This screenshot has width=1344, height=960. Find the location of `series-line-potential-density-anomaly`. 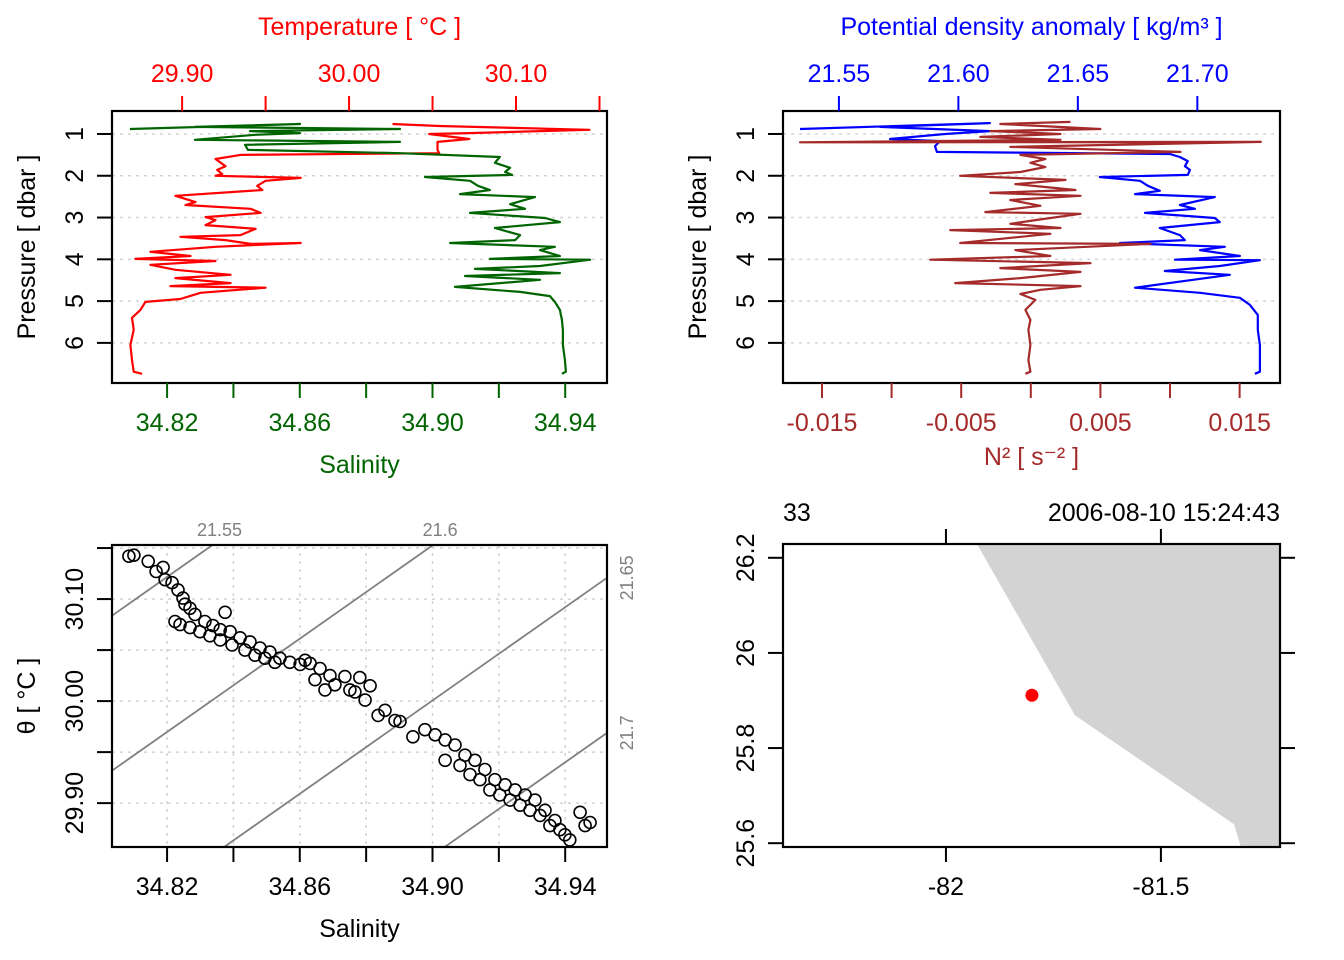

series-line-potential-density-anomaly is located at coordinates (1030, 248).